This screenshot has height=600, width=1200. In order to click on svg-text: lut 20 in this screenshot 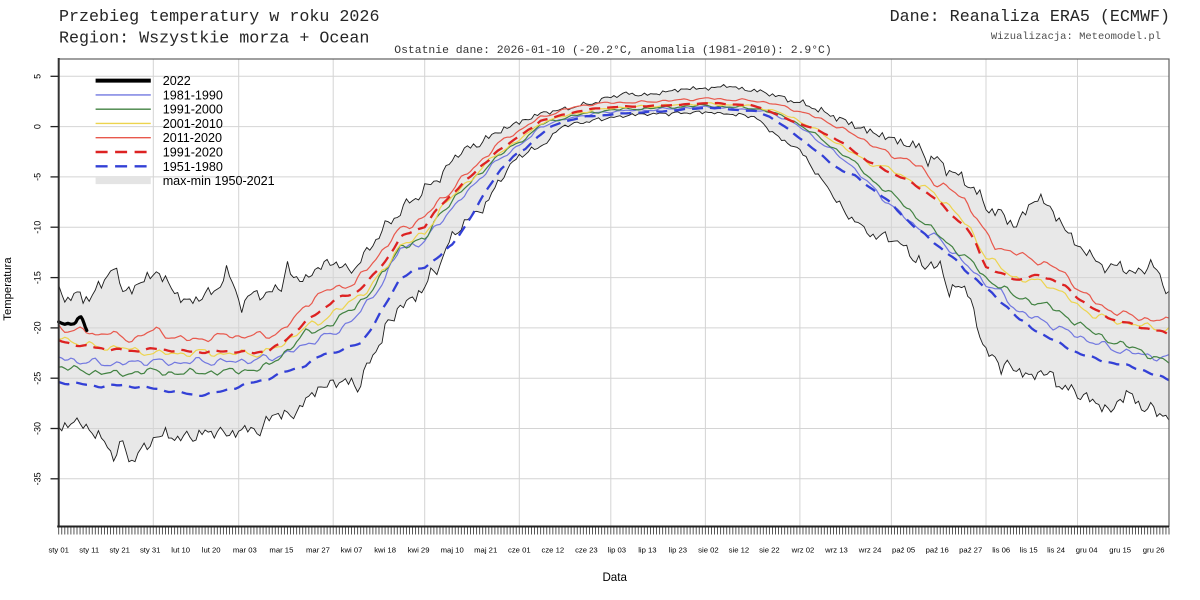, I will do `click(211, 550)`.